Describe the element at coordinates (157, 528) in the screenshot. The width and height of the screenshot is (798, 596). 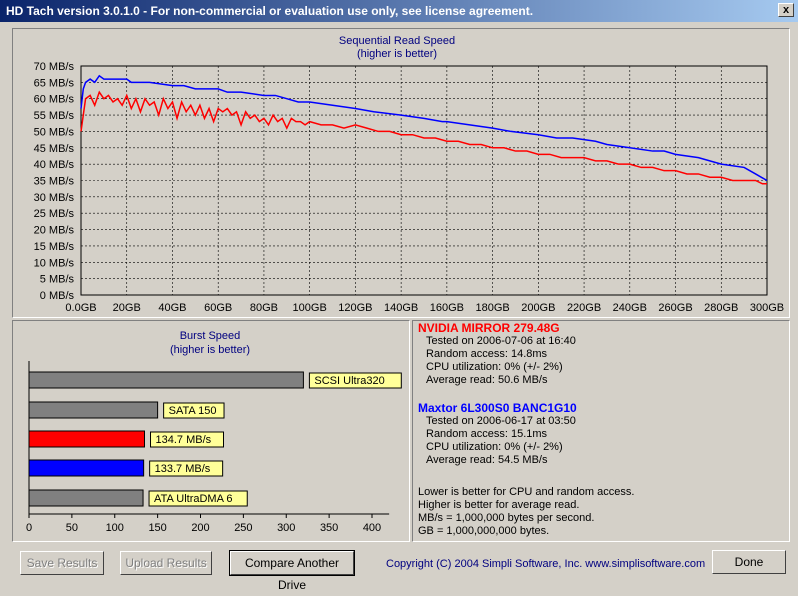
I see `burst-x-tick-label: 150` at that location.